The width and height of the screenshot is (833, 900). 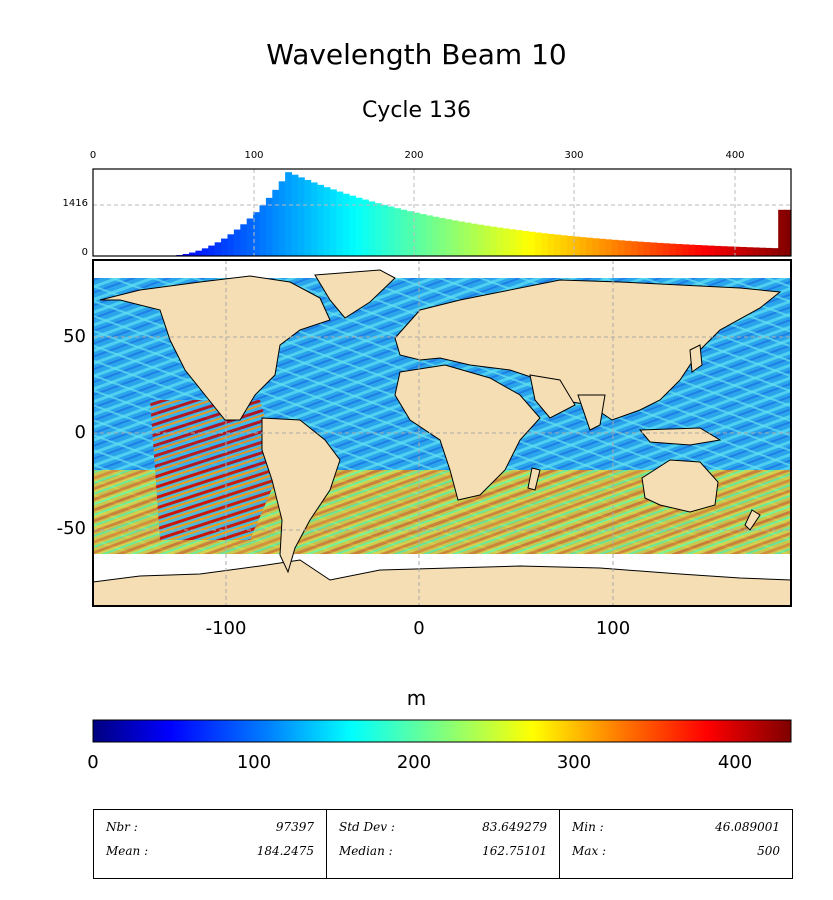 What do you see at coordinates (215, 470) in the screenshot?
I see `east-pacific-tracks` at bounding box center [215, 470].